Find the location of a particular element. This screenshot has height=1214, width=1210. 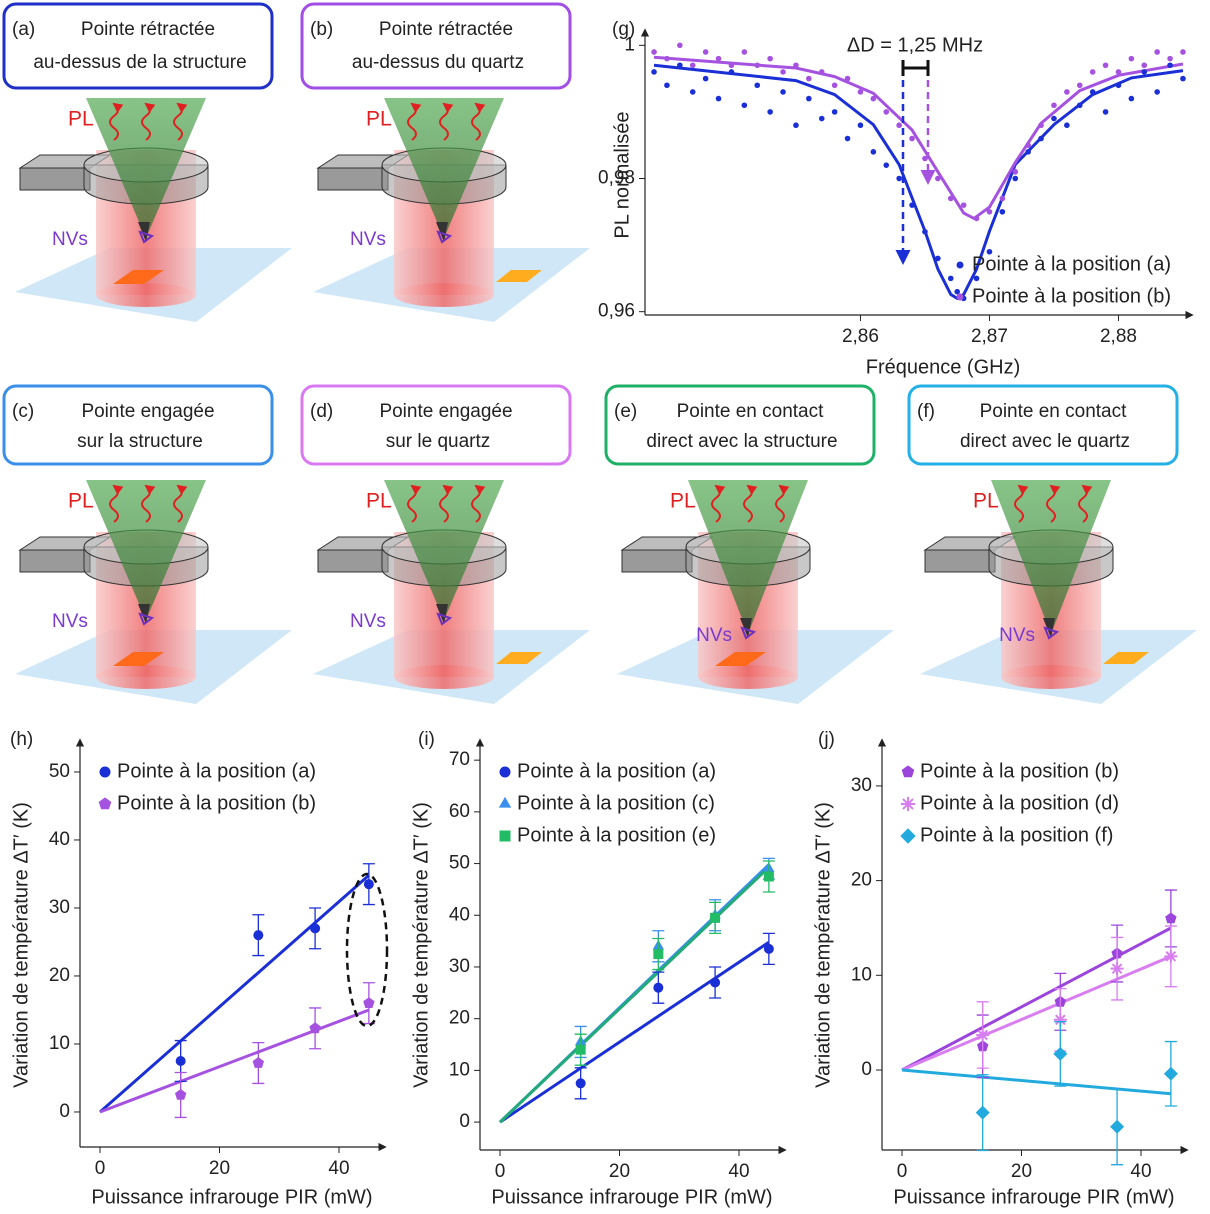

legend-label: Pointe à la position (a) is located at coordinates (1071, 264).